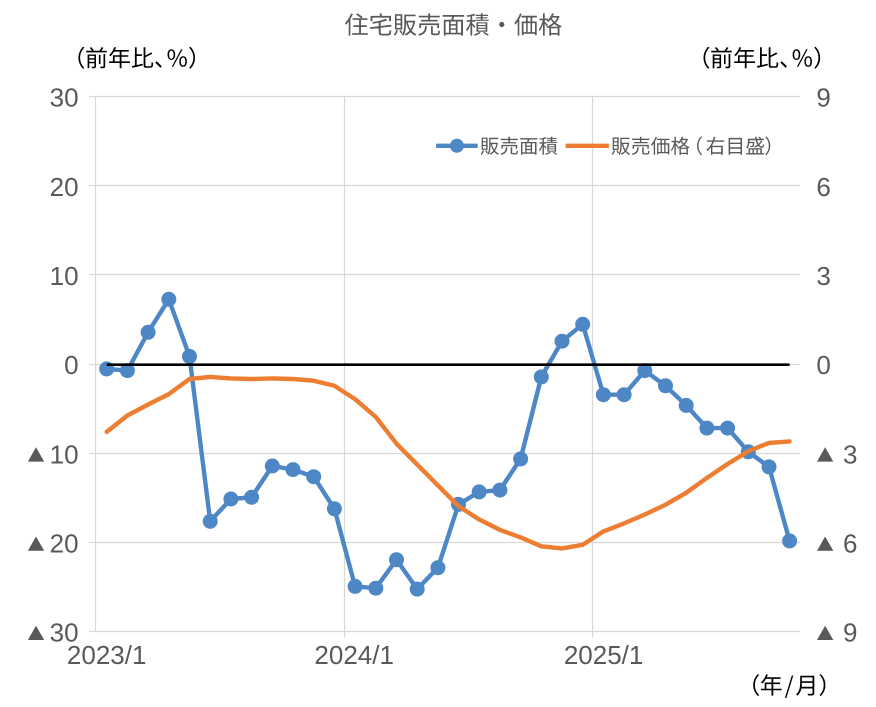  Describe the element at coordinates (107, 655) in the screenshot. I see `svg-text: 2023/1` at that location.